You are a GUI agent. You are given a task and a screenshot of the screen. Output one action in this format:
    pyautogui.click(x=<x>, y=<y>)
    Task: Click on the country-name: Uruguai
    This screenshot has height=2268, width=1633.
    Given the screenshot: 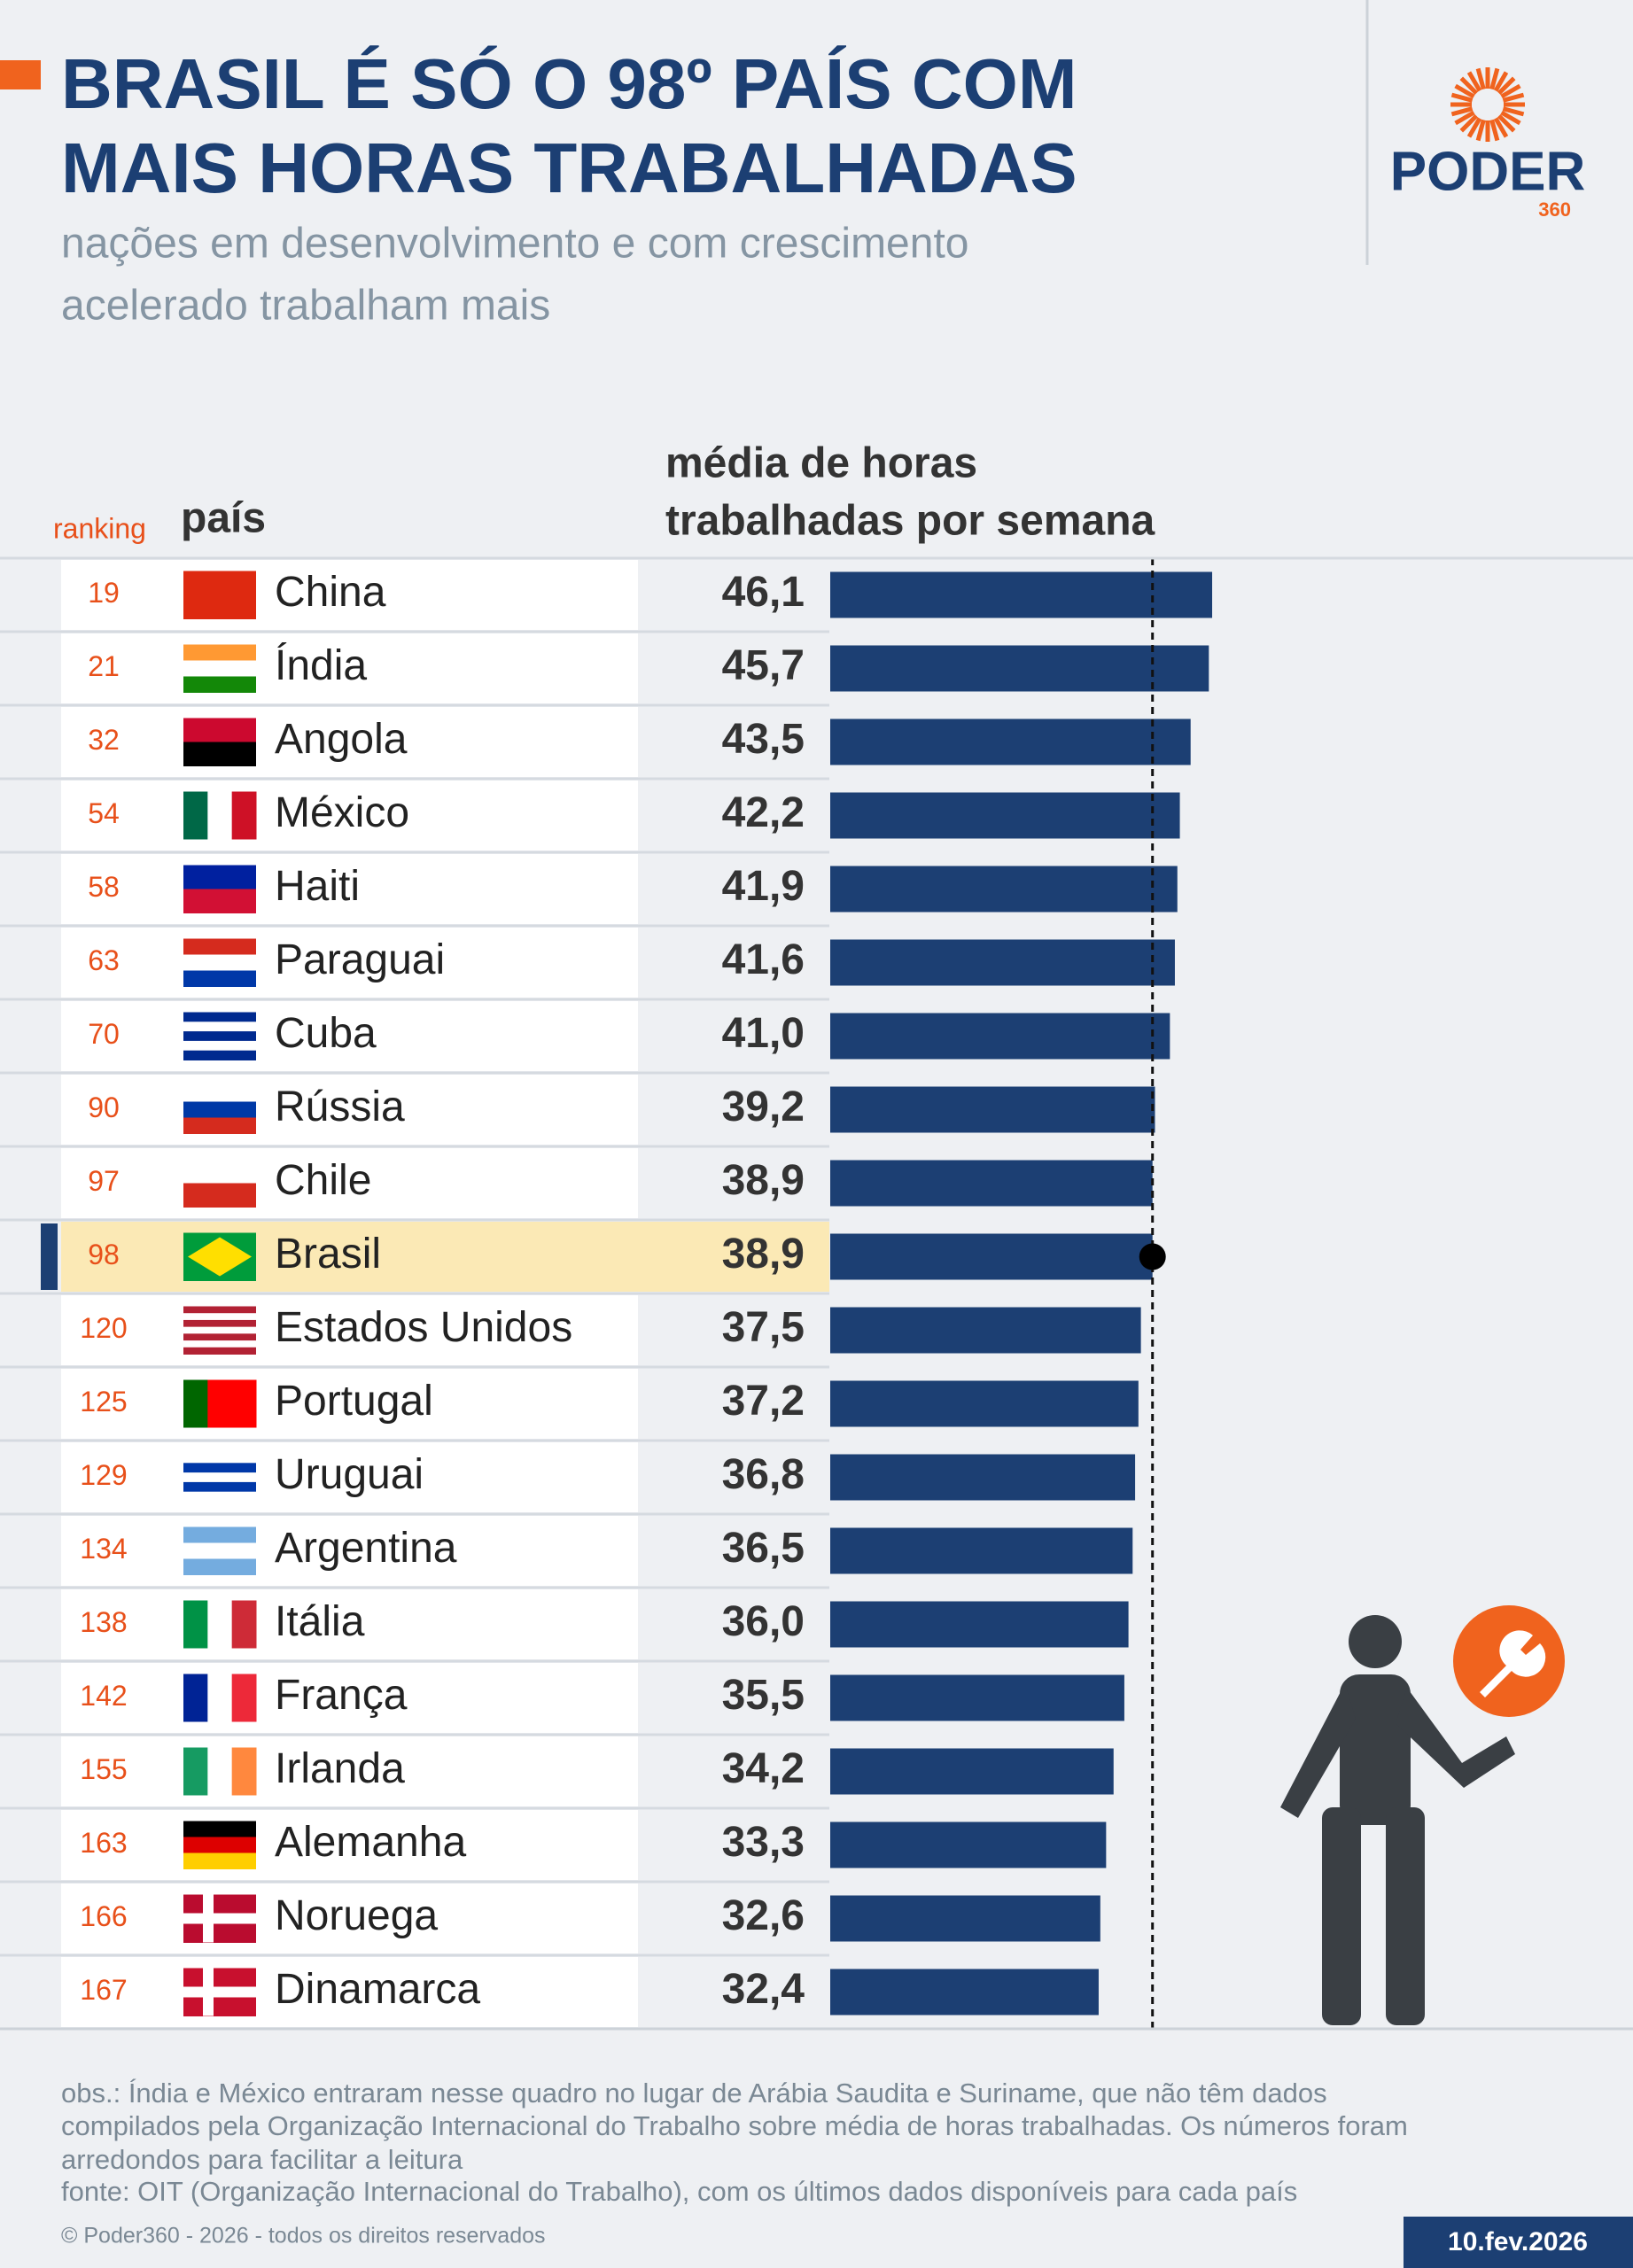 What is the action you would take?
    pyautogui.click(x=349, y=1474)
    